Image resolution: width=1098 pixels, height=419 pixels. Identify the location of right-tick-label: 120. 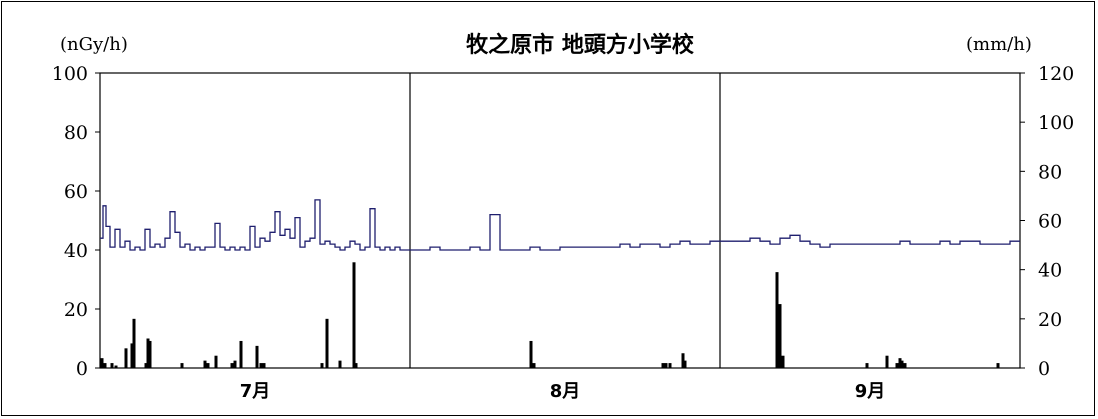
(1056, 74).